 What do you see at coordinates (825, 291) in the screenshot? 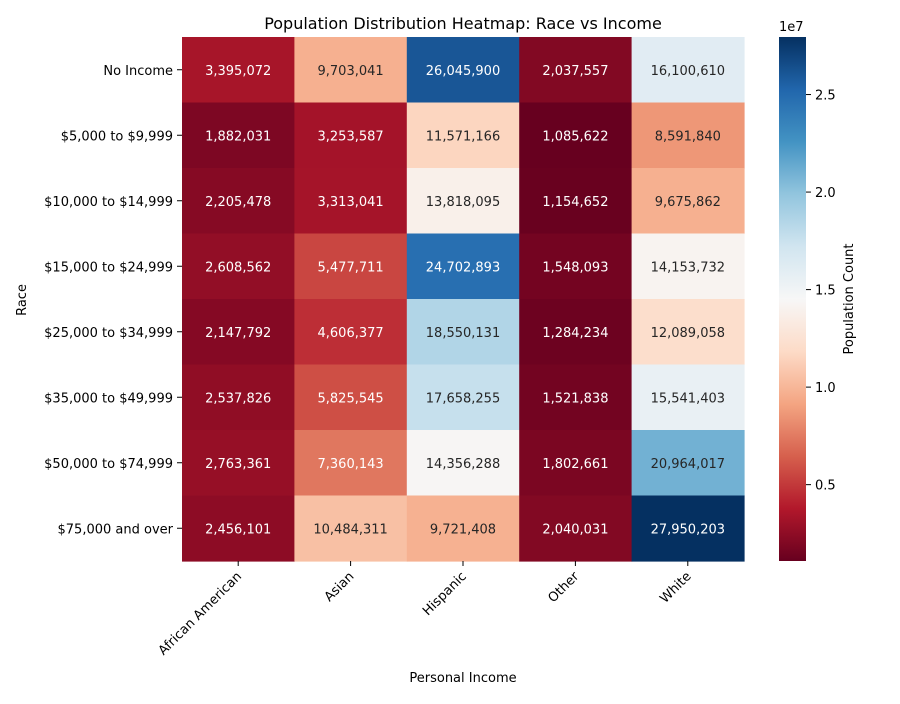
I see `colorbar-tick-label: 1.5` at bounding box center [825, 291].